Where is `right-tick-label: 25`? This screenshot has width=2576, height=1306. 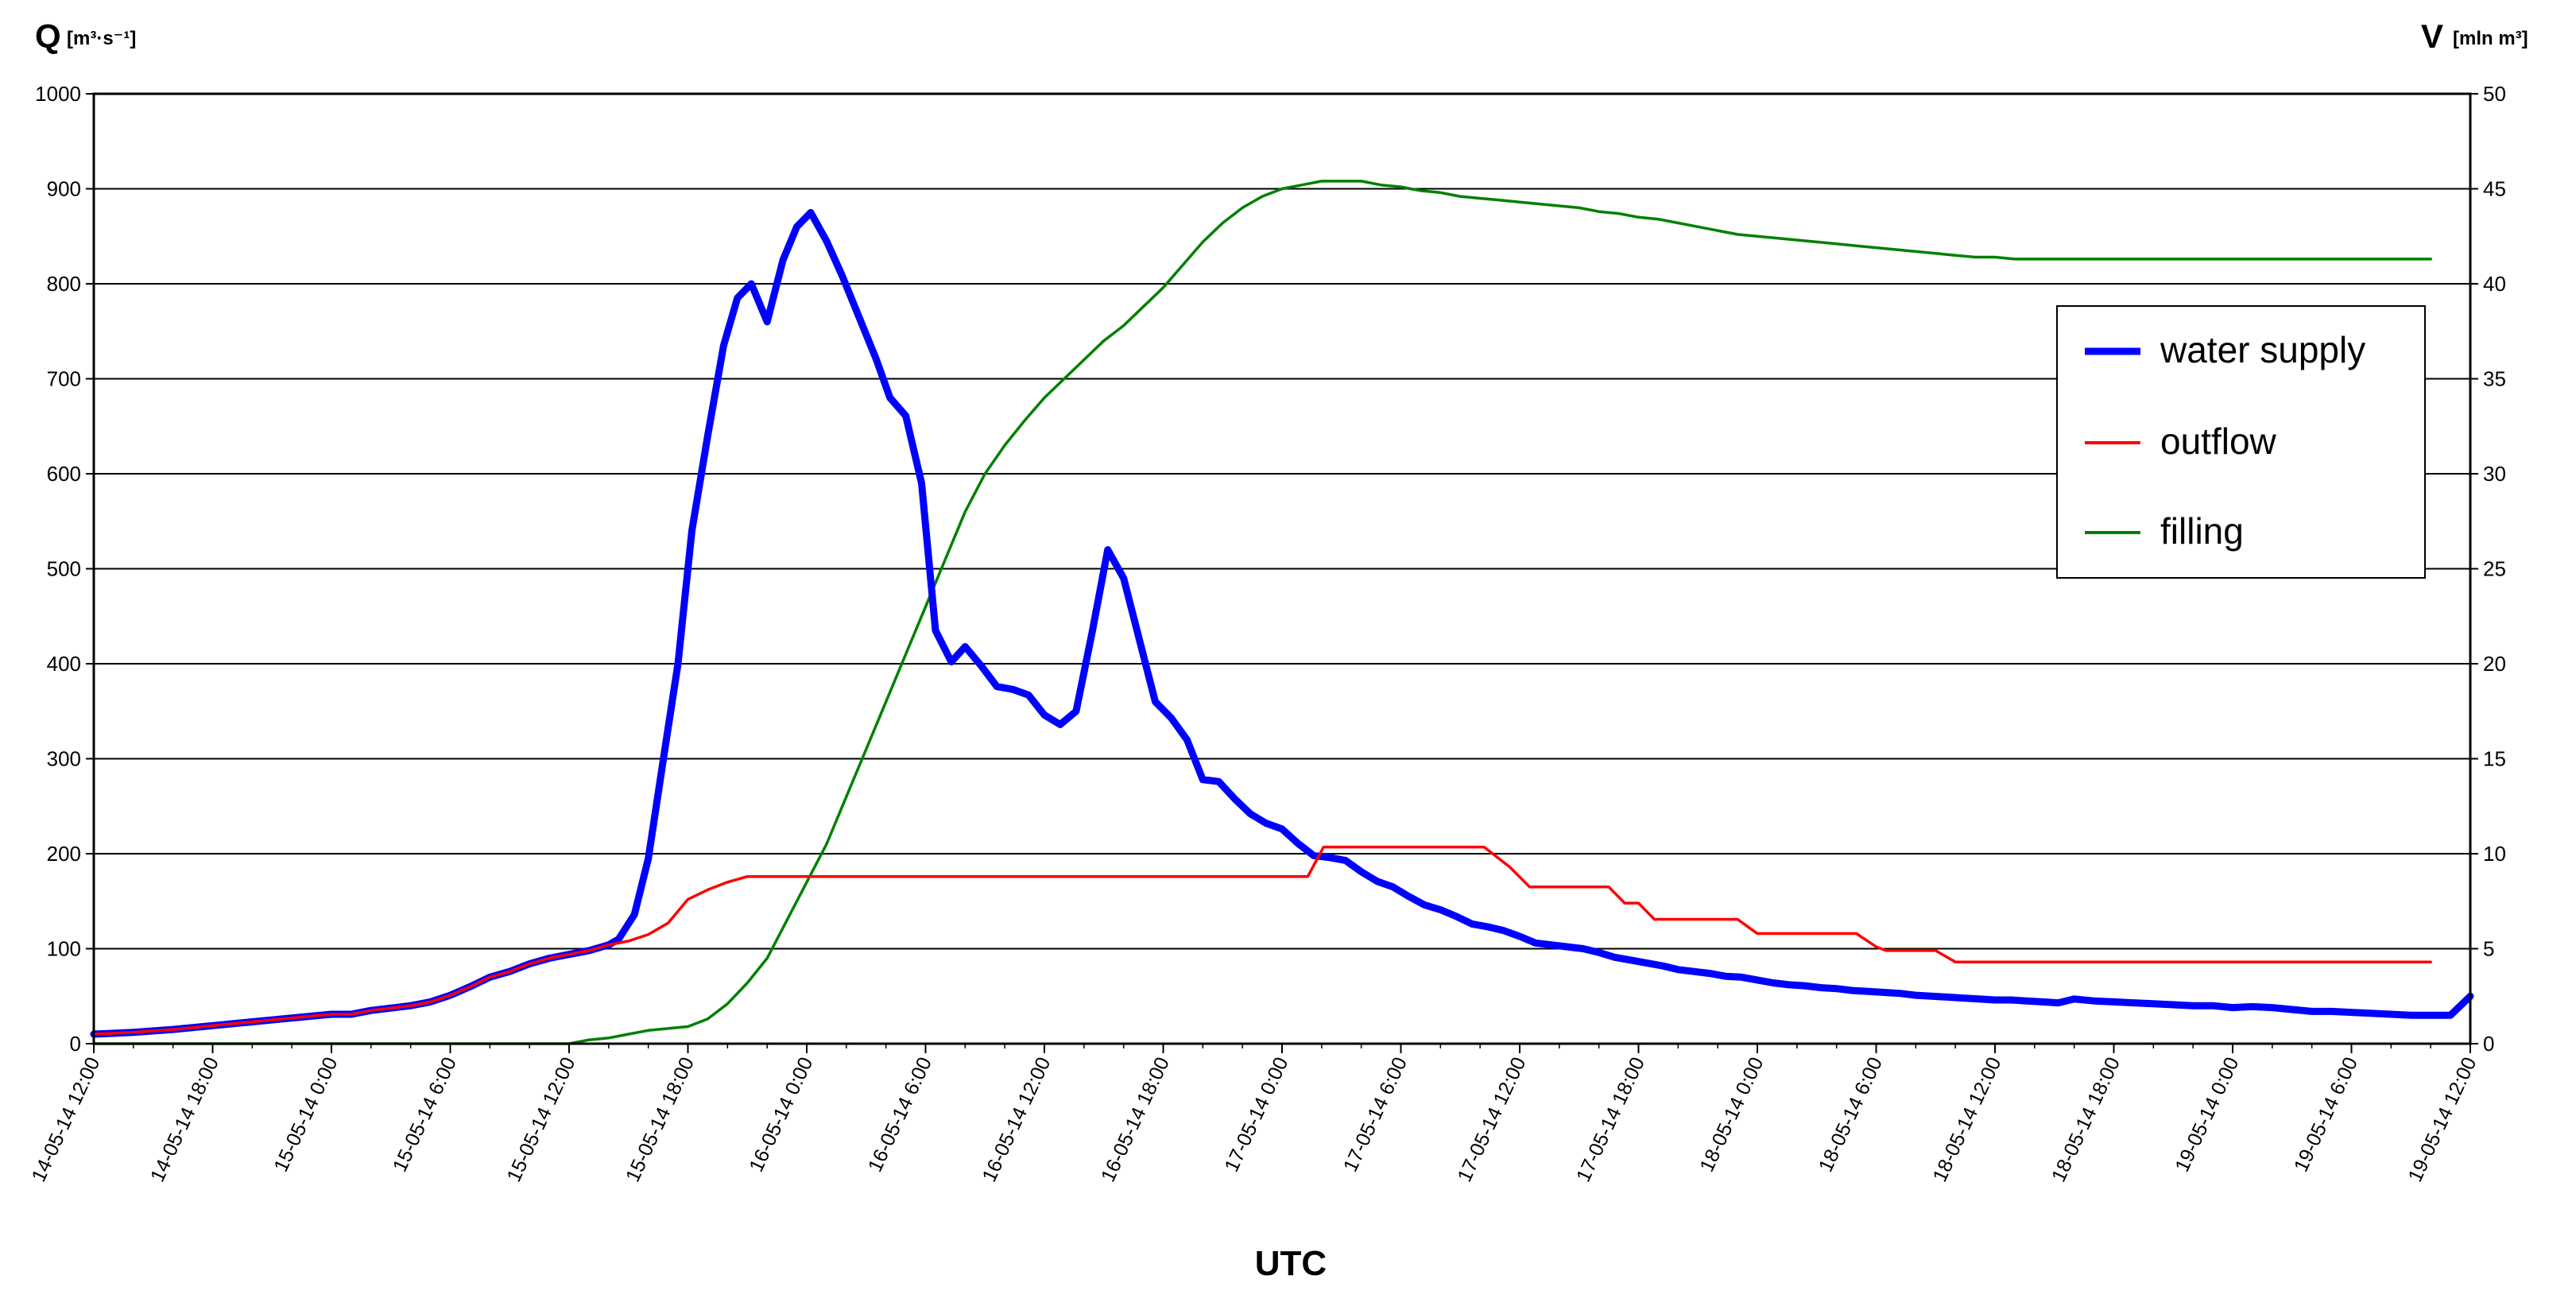 right-tick-label: 25 is located at coordinates (2494, 569).